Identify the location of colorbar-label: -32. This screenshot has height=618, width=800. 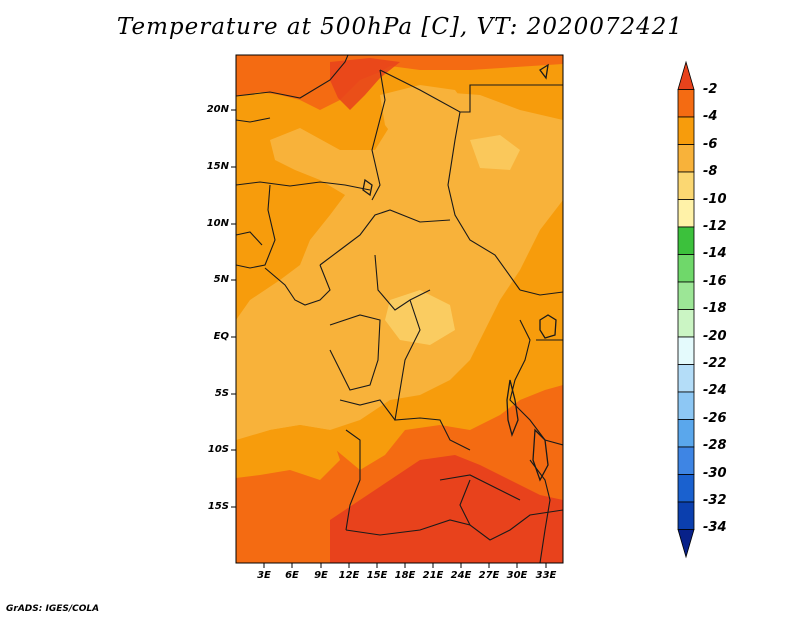
(715, 500).